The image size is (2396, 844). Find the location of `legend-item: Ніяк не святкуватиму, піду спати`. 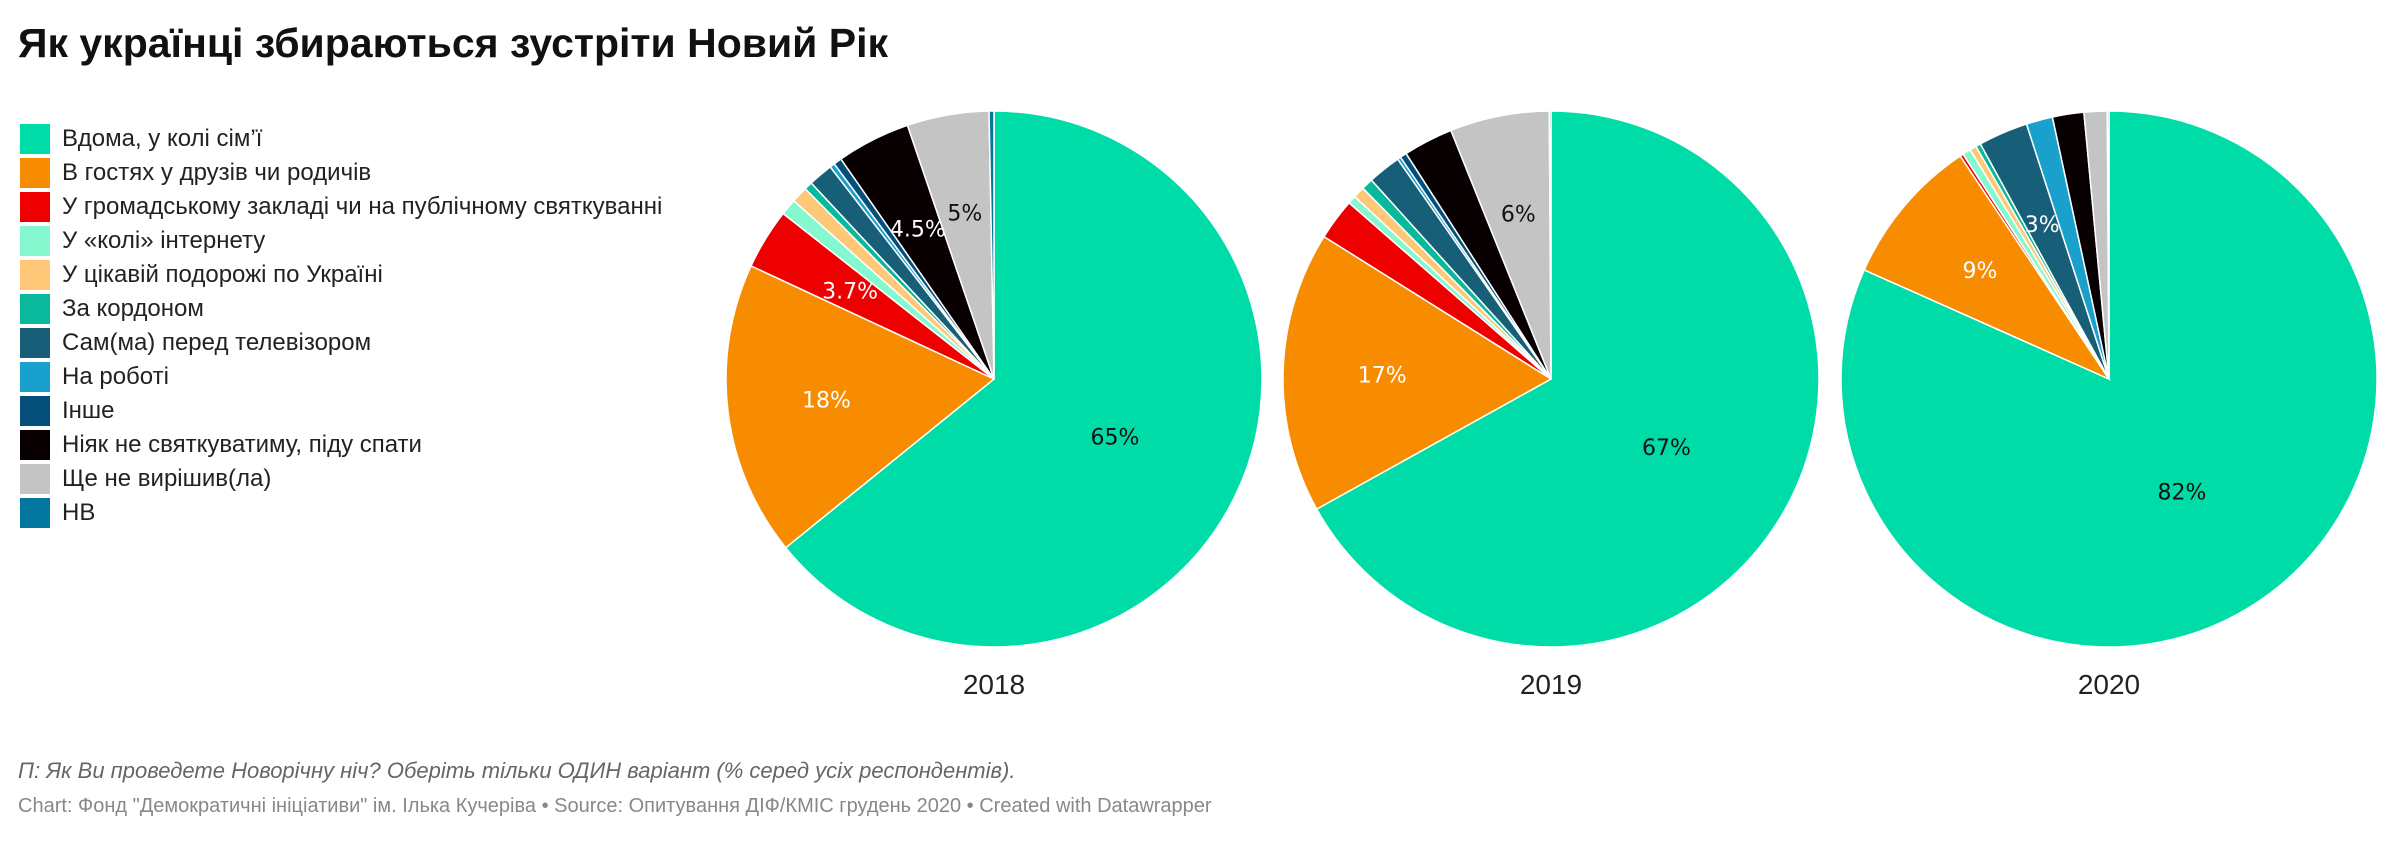

legend-item: Ніяк не святкуватиму, піду спати is located at coordinates (341, 445).